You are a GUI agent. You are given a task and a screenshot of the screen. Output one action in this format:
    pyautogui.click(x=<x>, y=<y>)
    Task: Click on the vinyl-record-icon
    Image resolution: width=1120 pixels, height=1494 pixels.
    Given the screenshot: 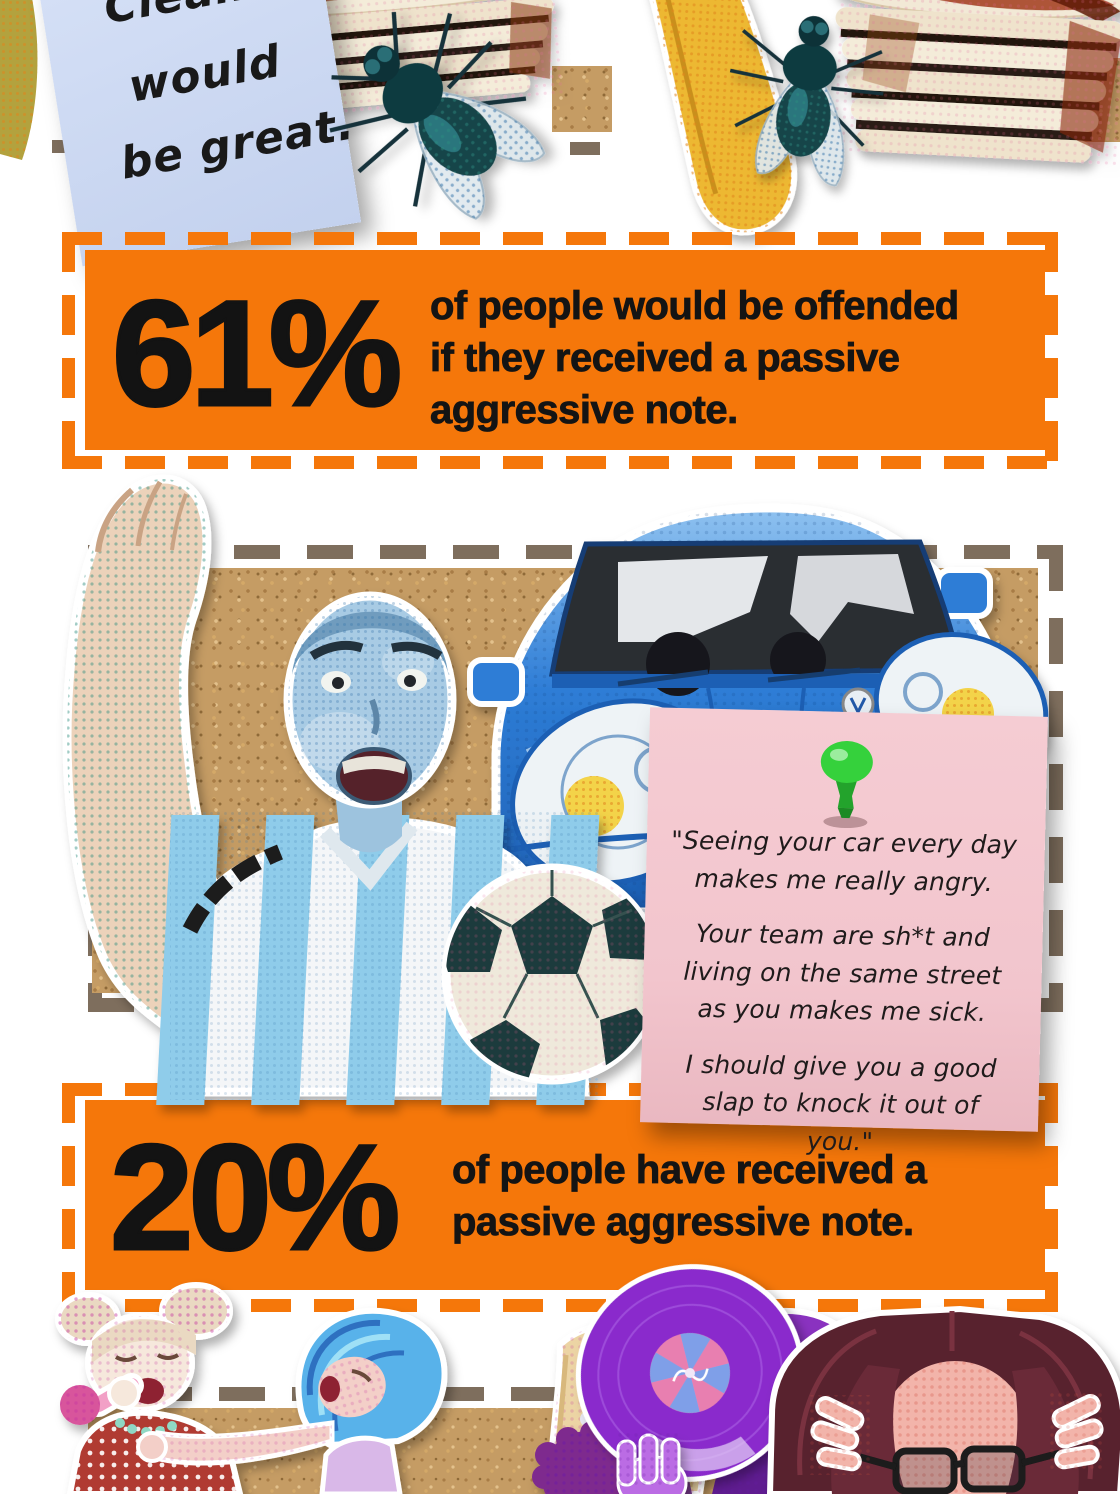 What is the action you would take?
    pyautogui.click(x=690, y=1373)
    